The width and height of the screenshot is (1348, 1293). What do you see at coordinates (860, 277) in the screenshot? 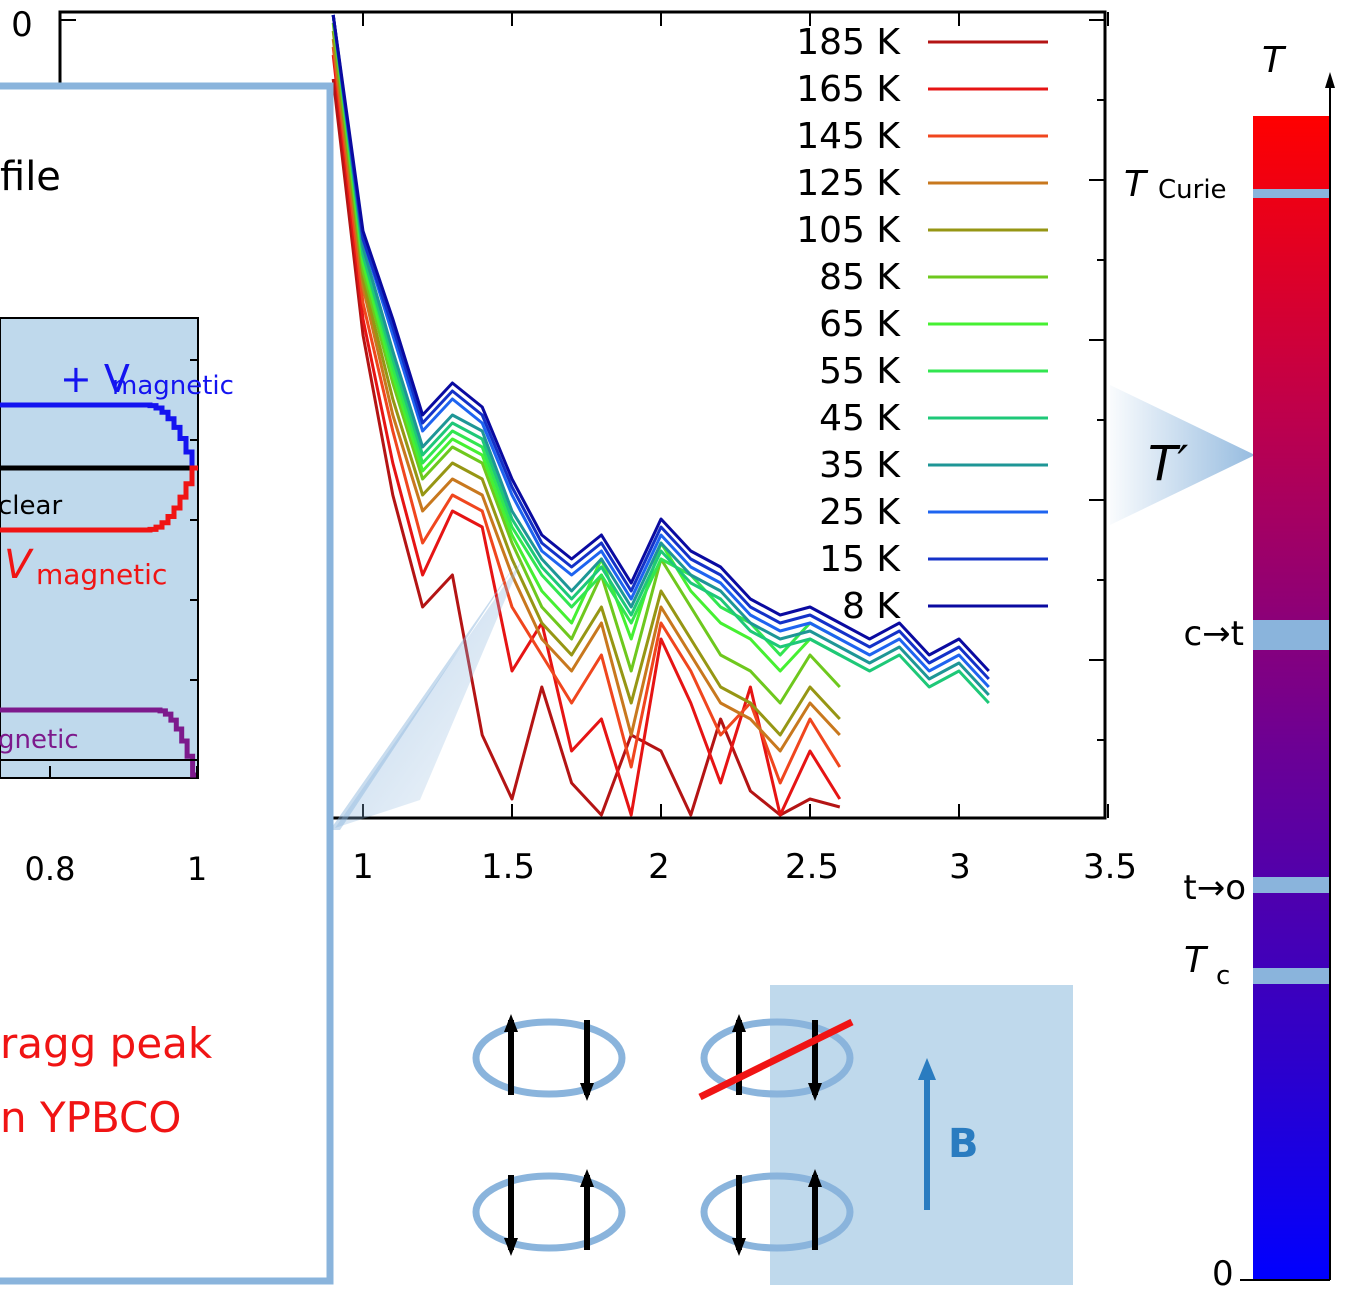
I see `legend-label: 85 K` at bounding box center [860, 277].